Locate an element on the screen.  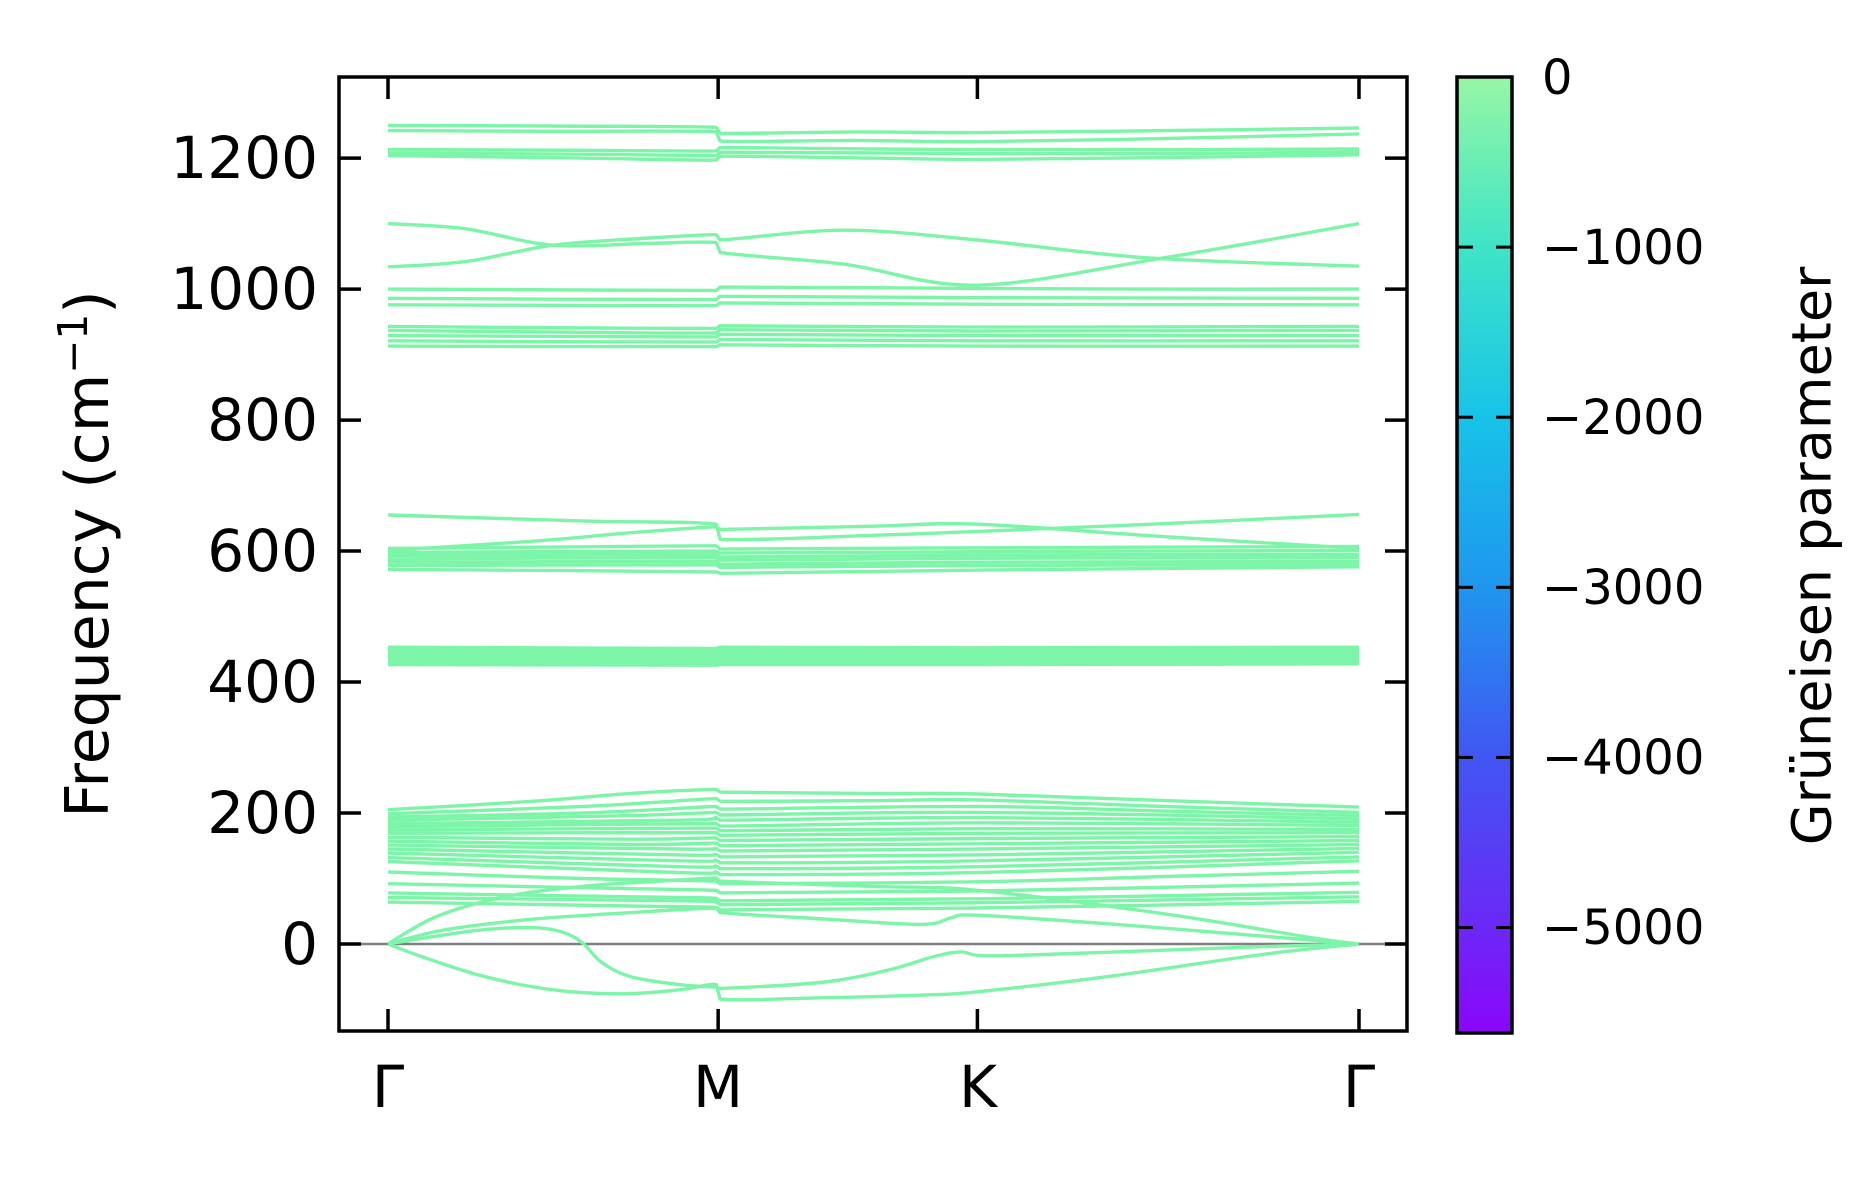
colorbar-tick-label: −2000 is located at coordinates (1623, 418).